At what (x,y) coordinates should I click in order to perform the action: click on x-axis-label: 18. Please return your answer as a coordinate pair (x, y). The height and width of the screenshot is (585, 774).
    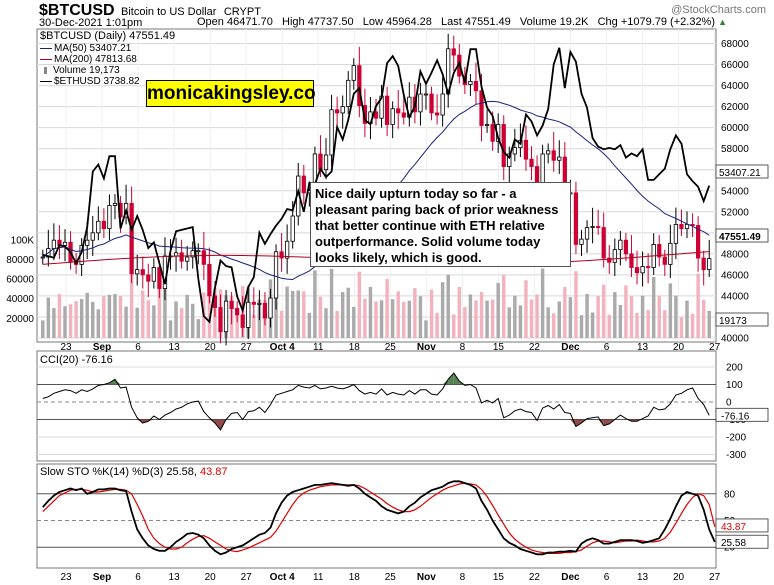
    Looking at the image, I should click on (355, 347).